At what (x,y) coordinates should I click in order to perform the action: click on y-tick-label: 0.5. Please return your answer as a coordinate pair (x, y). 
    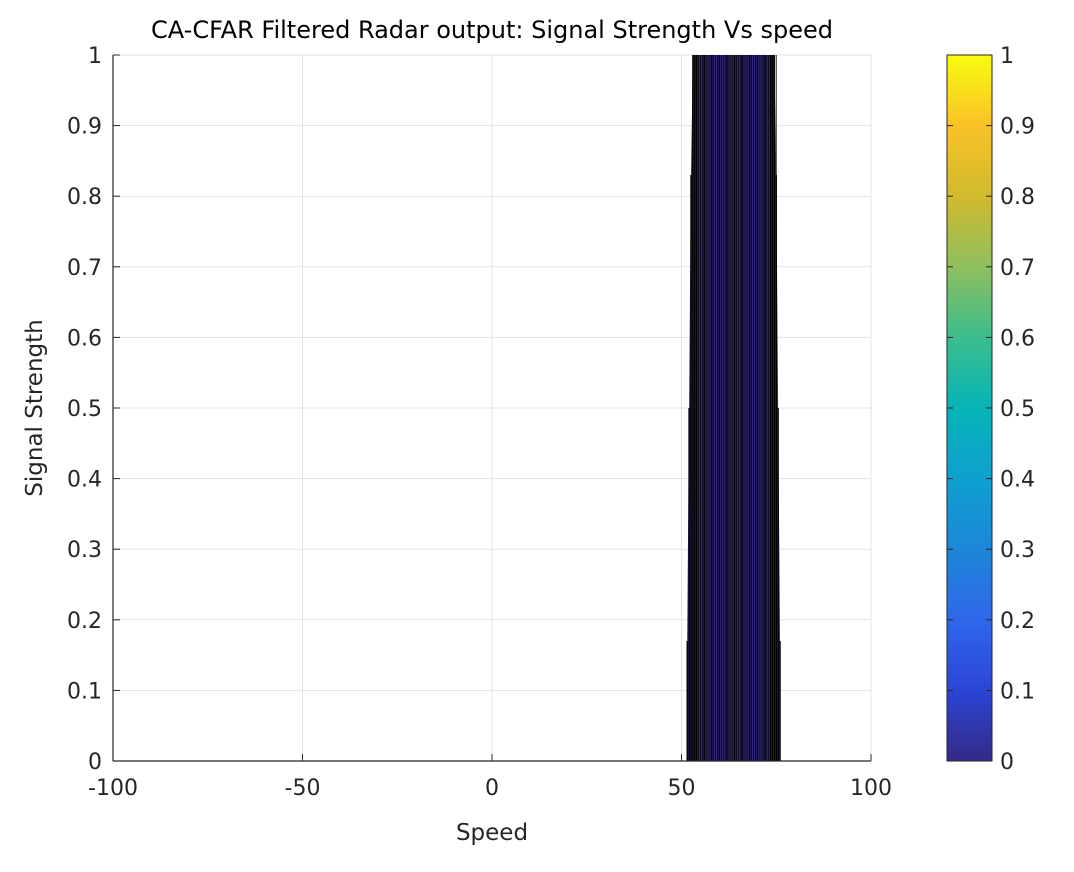
    Looking at the image, I should click on (84, 409).